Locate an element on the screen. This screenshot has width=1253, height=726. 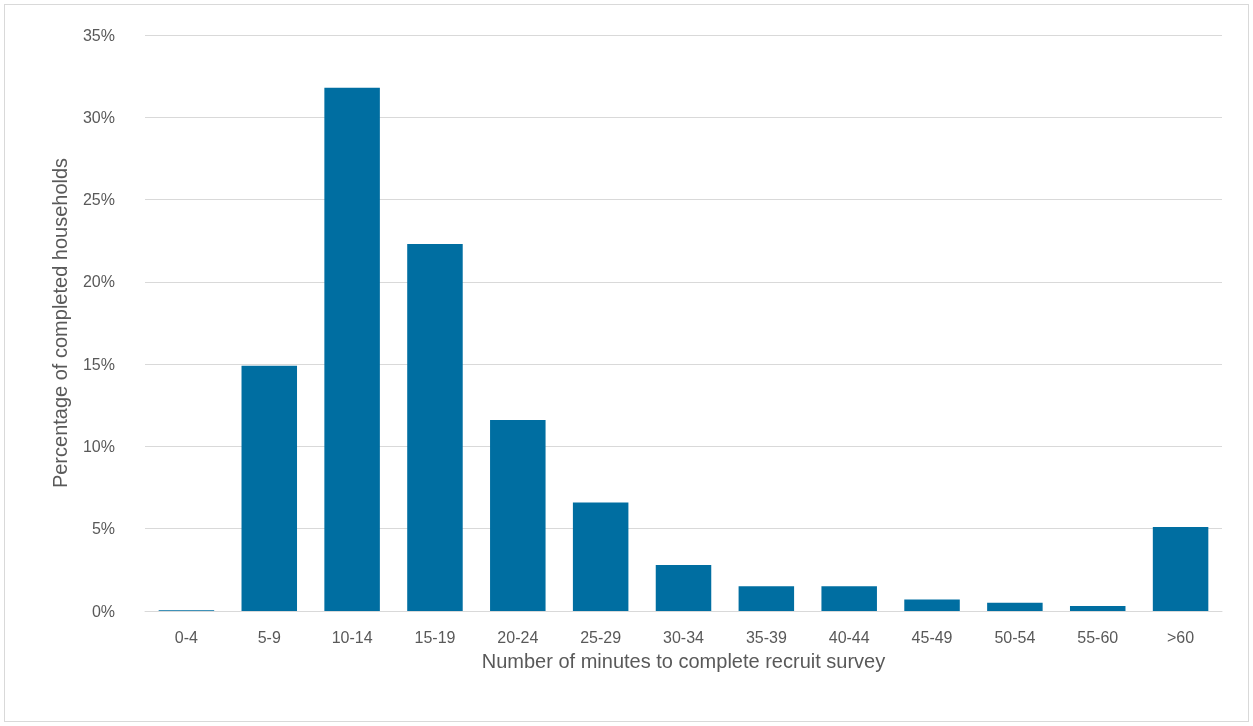
y-tick-label: 10% is located at coordinates (98, 446).